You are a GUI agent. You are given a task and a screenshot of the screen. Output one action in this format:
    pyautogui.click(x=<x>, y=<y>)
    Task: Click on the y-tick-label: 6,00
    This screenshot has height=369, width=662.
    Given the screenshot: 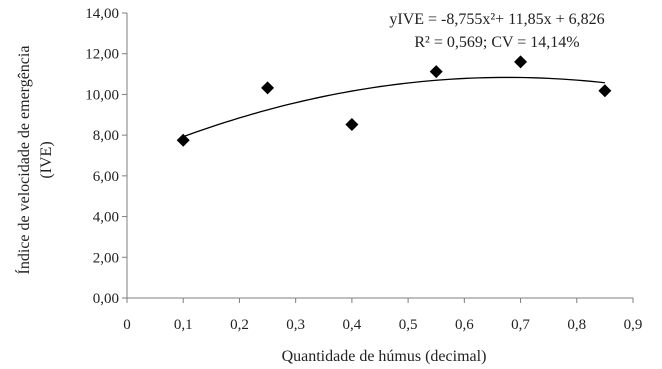 What is the action you would take?
    pyautogui.click(x=106, y=177)
    